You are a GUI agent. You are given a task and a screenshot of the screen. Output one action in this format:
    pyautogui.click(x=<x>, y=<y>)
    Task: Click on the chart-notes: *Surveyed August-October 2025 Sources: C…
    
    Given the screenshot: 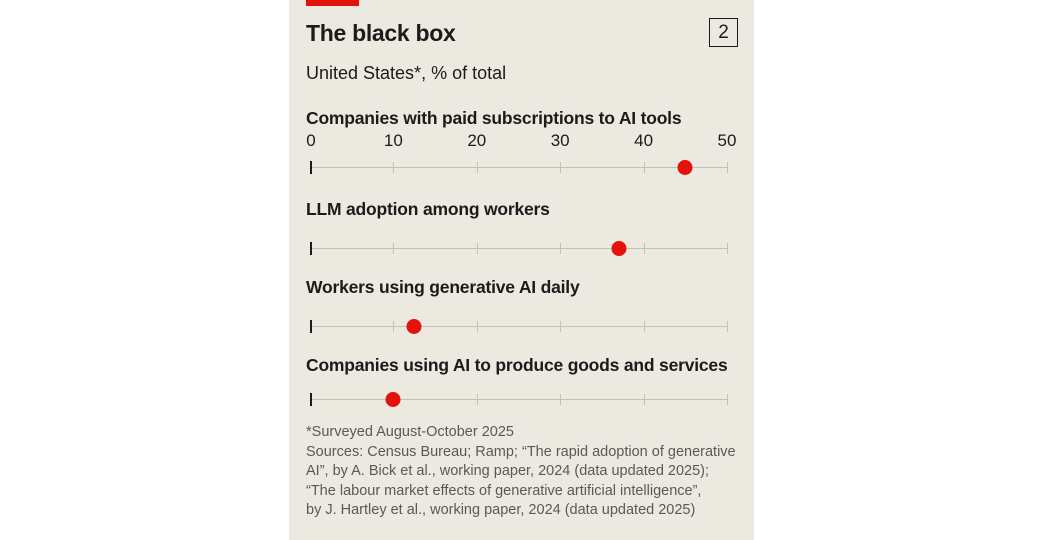 What is the action you would take?
    pyautogui.click(x=521, y=472)
    